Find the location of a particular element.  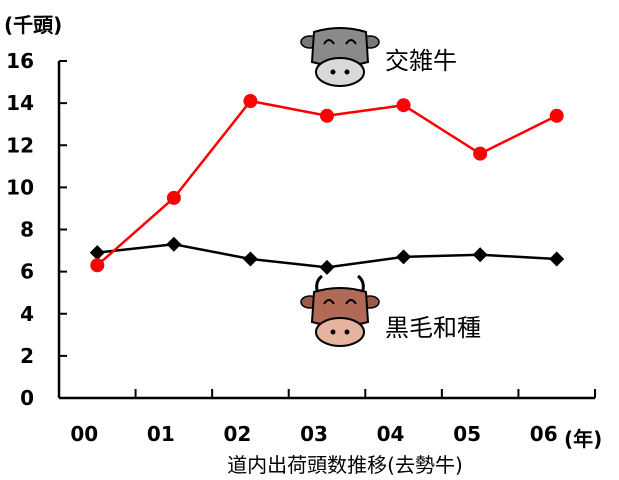

x-tick-label: 06 is located at coordinates (544, 434).